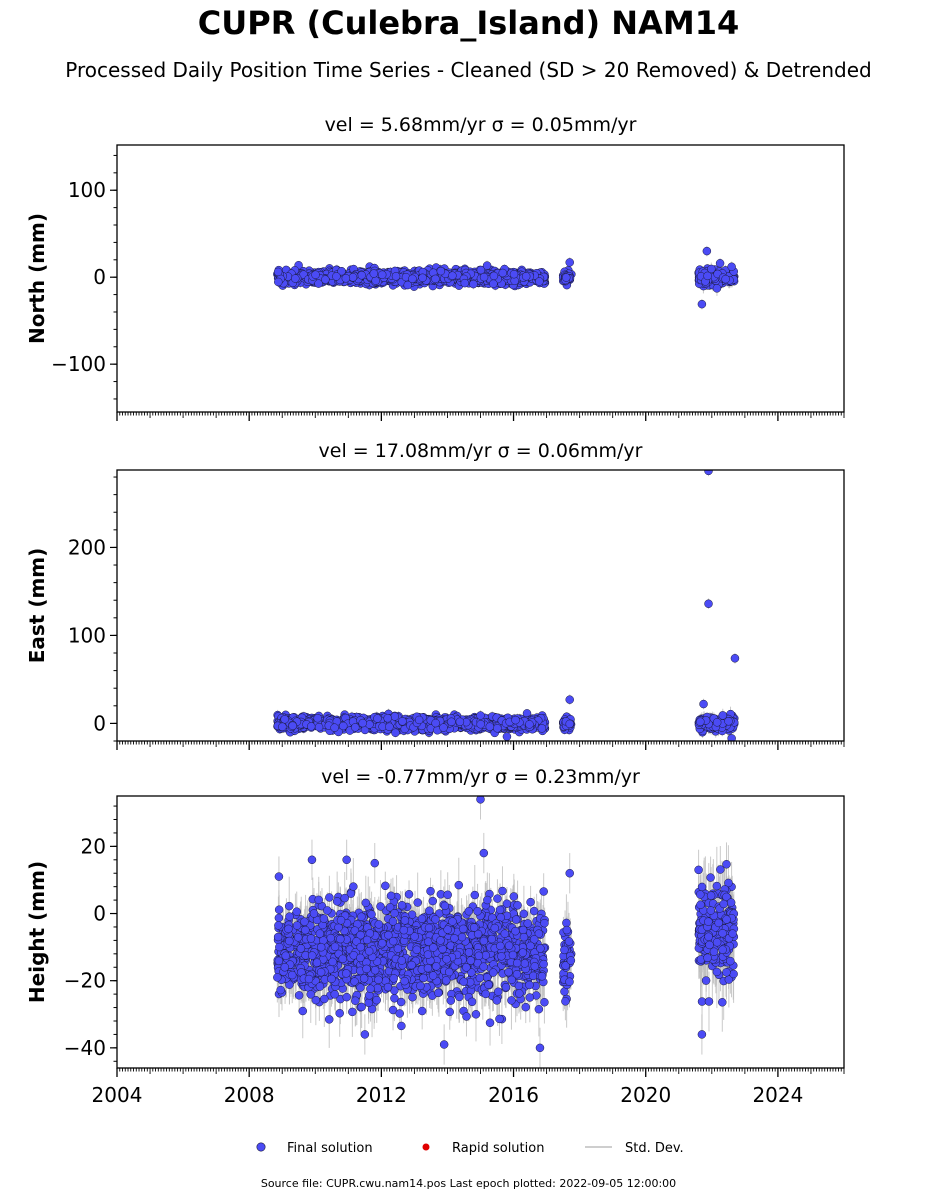  Describe the element at coordinates (37, 606) in the screenshot. I see `y-axis-label: East (mm)` at that location.